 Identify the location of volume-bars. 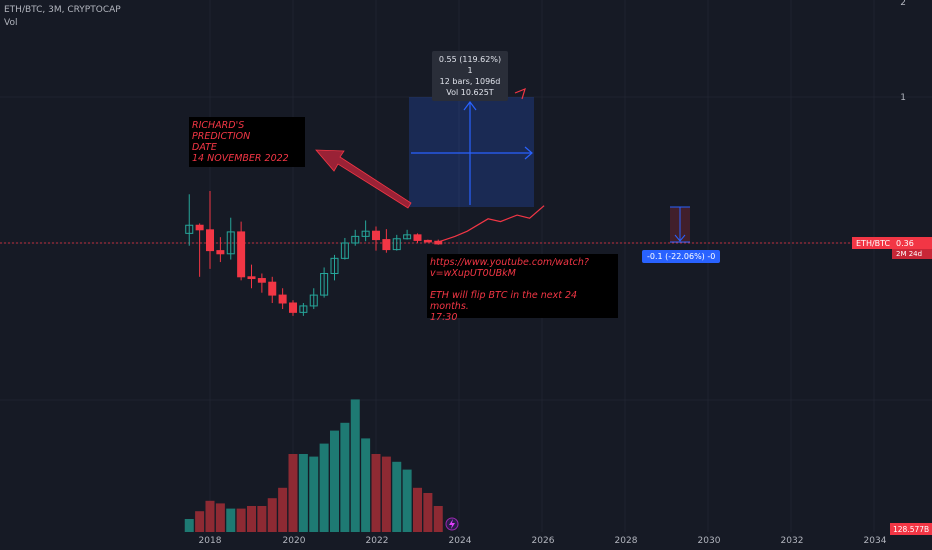
(313, 465).